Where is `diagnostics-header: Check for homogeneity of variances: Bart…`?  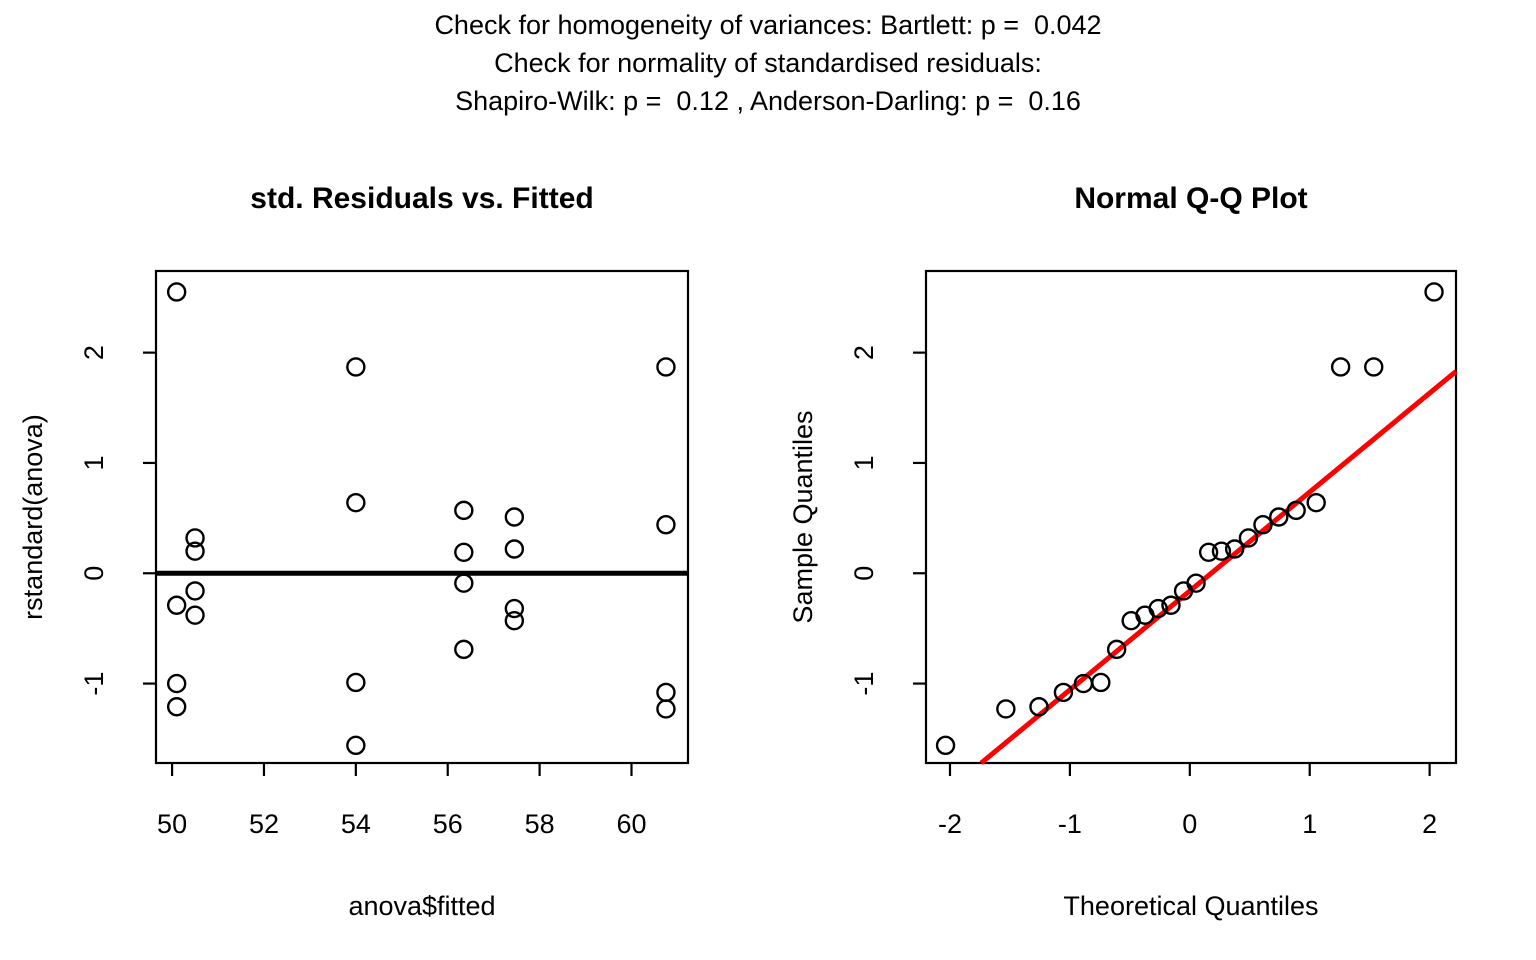 diagnostics-header: Check for homogeneity of variances: Bart… is located at coordinates (768, 60).